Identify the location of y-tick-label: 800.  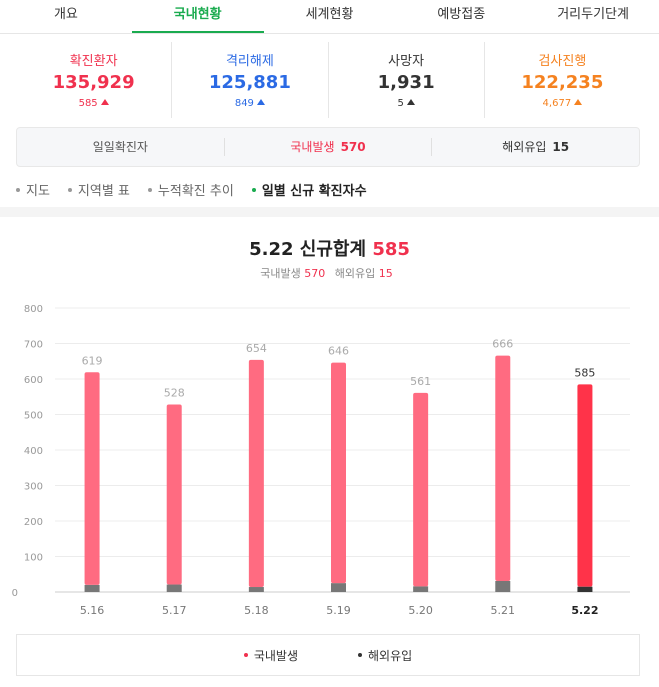
(33, 309).